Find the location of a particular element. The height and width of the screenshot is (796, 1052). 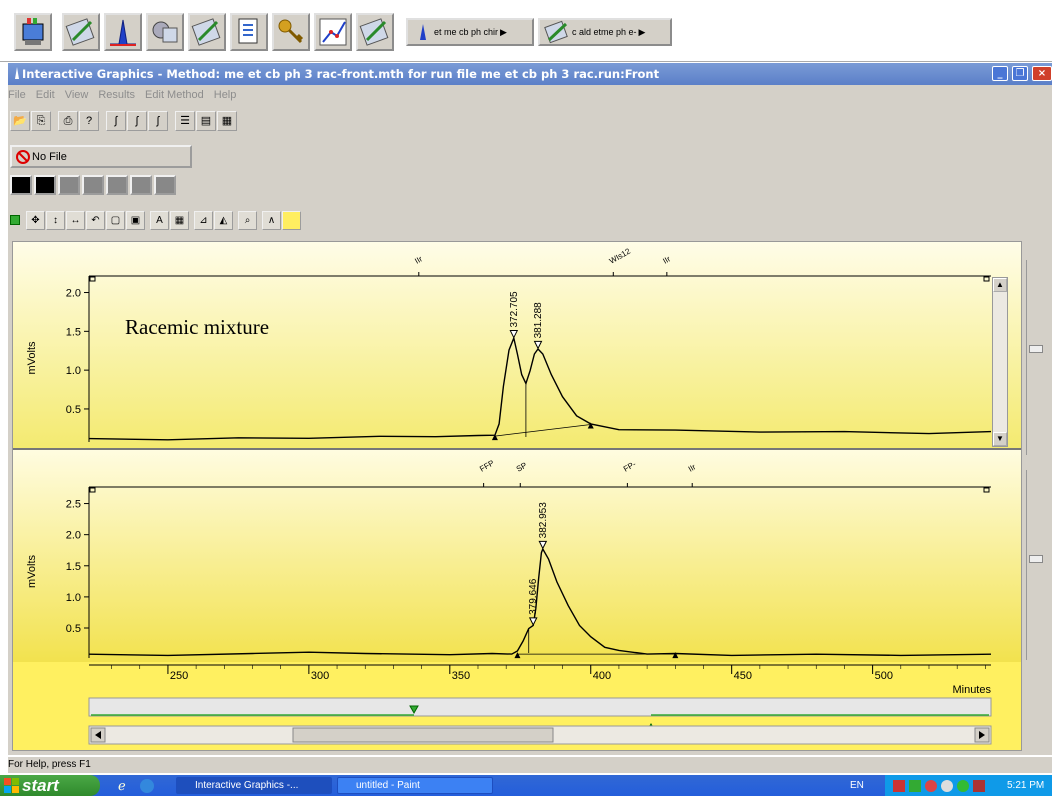

trace-6-swatch is located at coordinates (141, 185).